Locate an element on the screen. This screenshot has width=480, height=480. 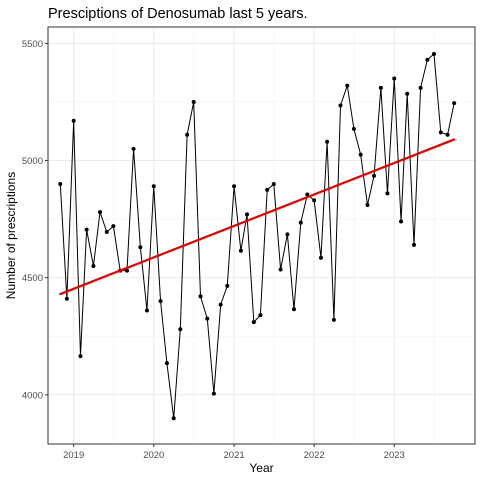
x-tick-label: 2019 is located at coordinates (73, 455).